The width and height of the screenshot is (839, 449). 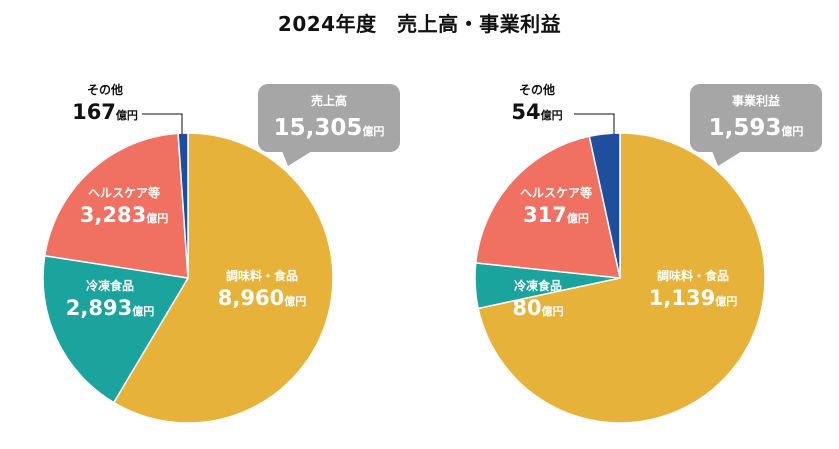 What do you see at coordinates (329, 128) in the screenshot?
I see `callout-total: 15,305億円` at bounding box center [329, 128].